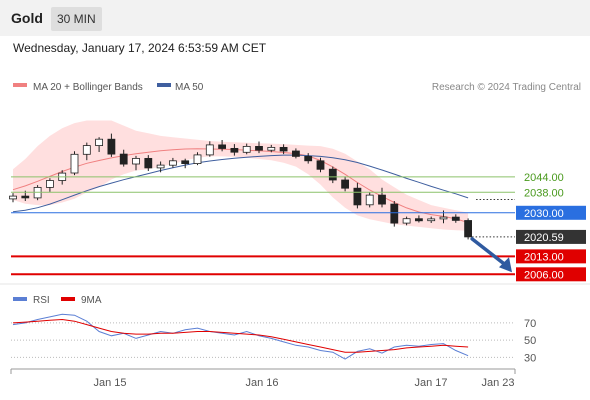 The height and width of the screenshot is (400, 590). Describe the element at coordinates (544, 238) in the screenshot. I see `last-price-label: 2020.59` at that location.